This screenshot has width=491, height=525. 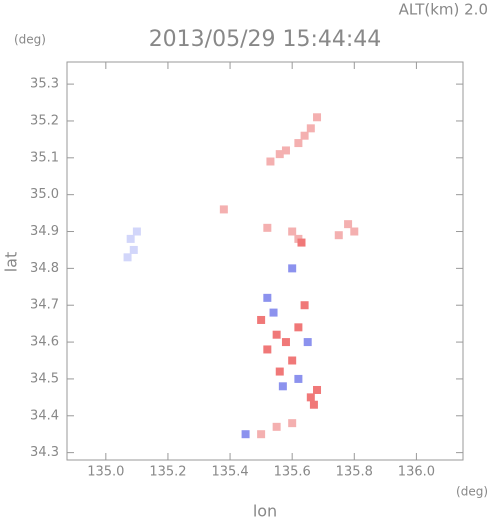 I want to click on y-unit: (deg), so click(x=30, y=40).